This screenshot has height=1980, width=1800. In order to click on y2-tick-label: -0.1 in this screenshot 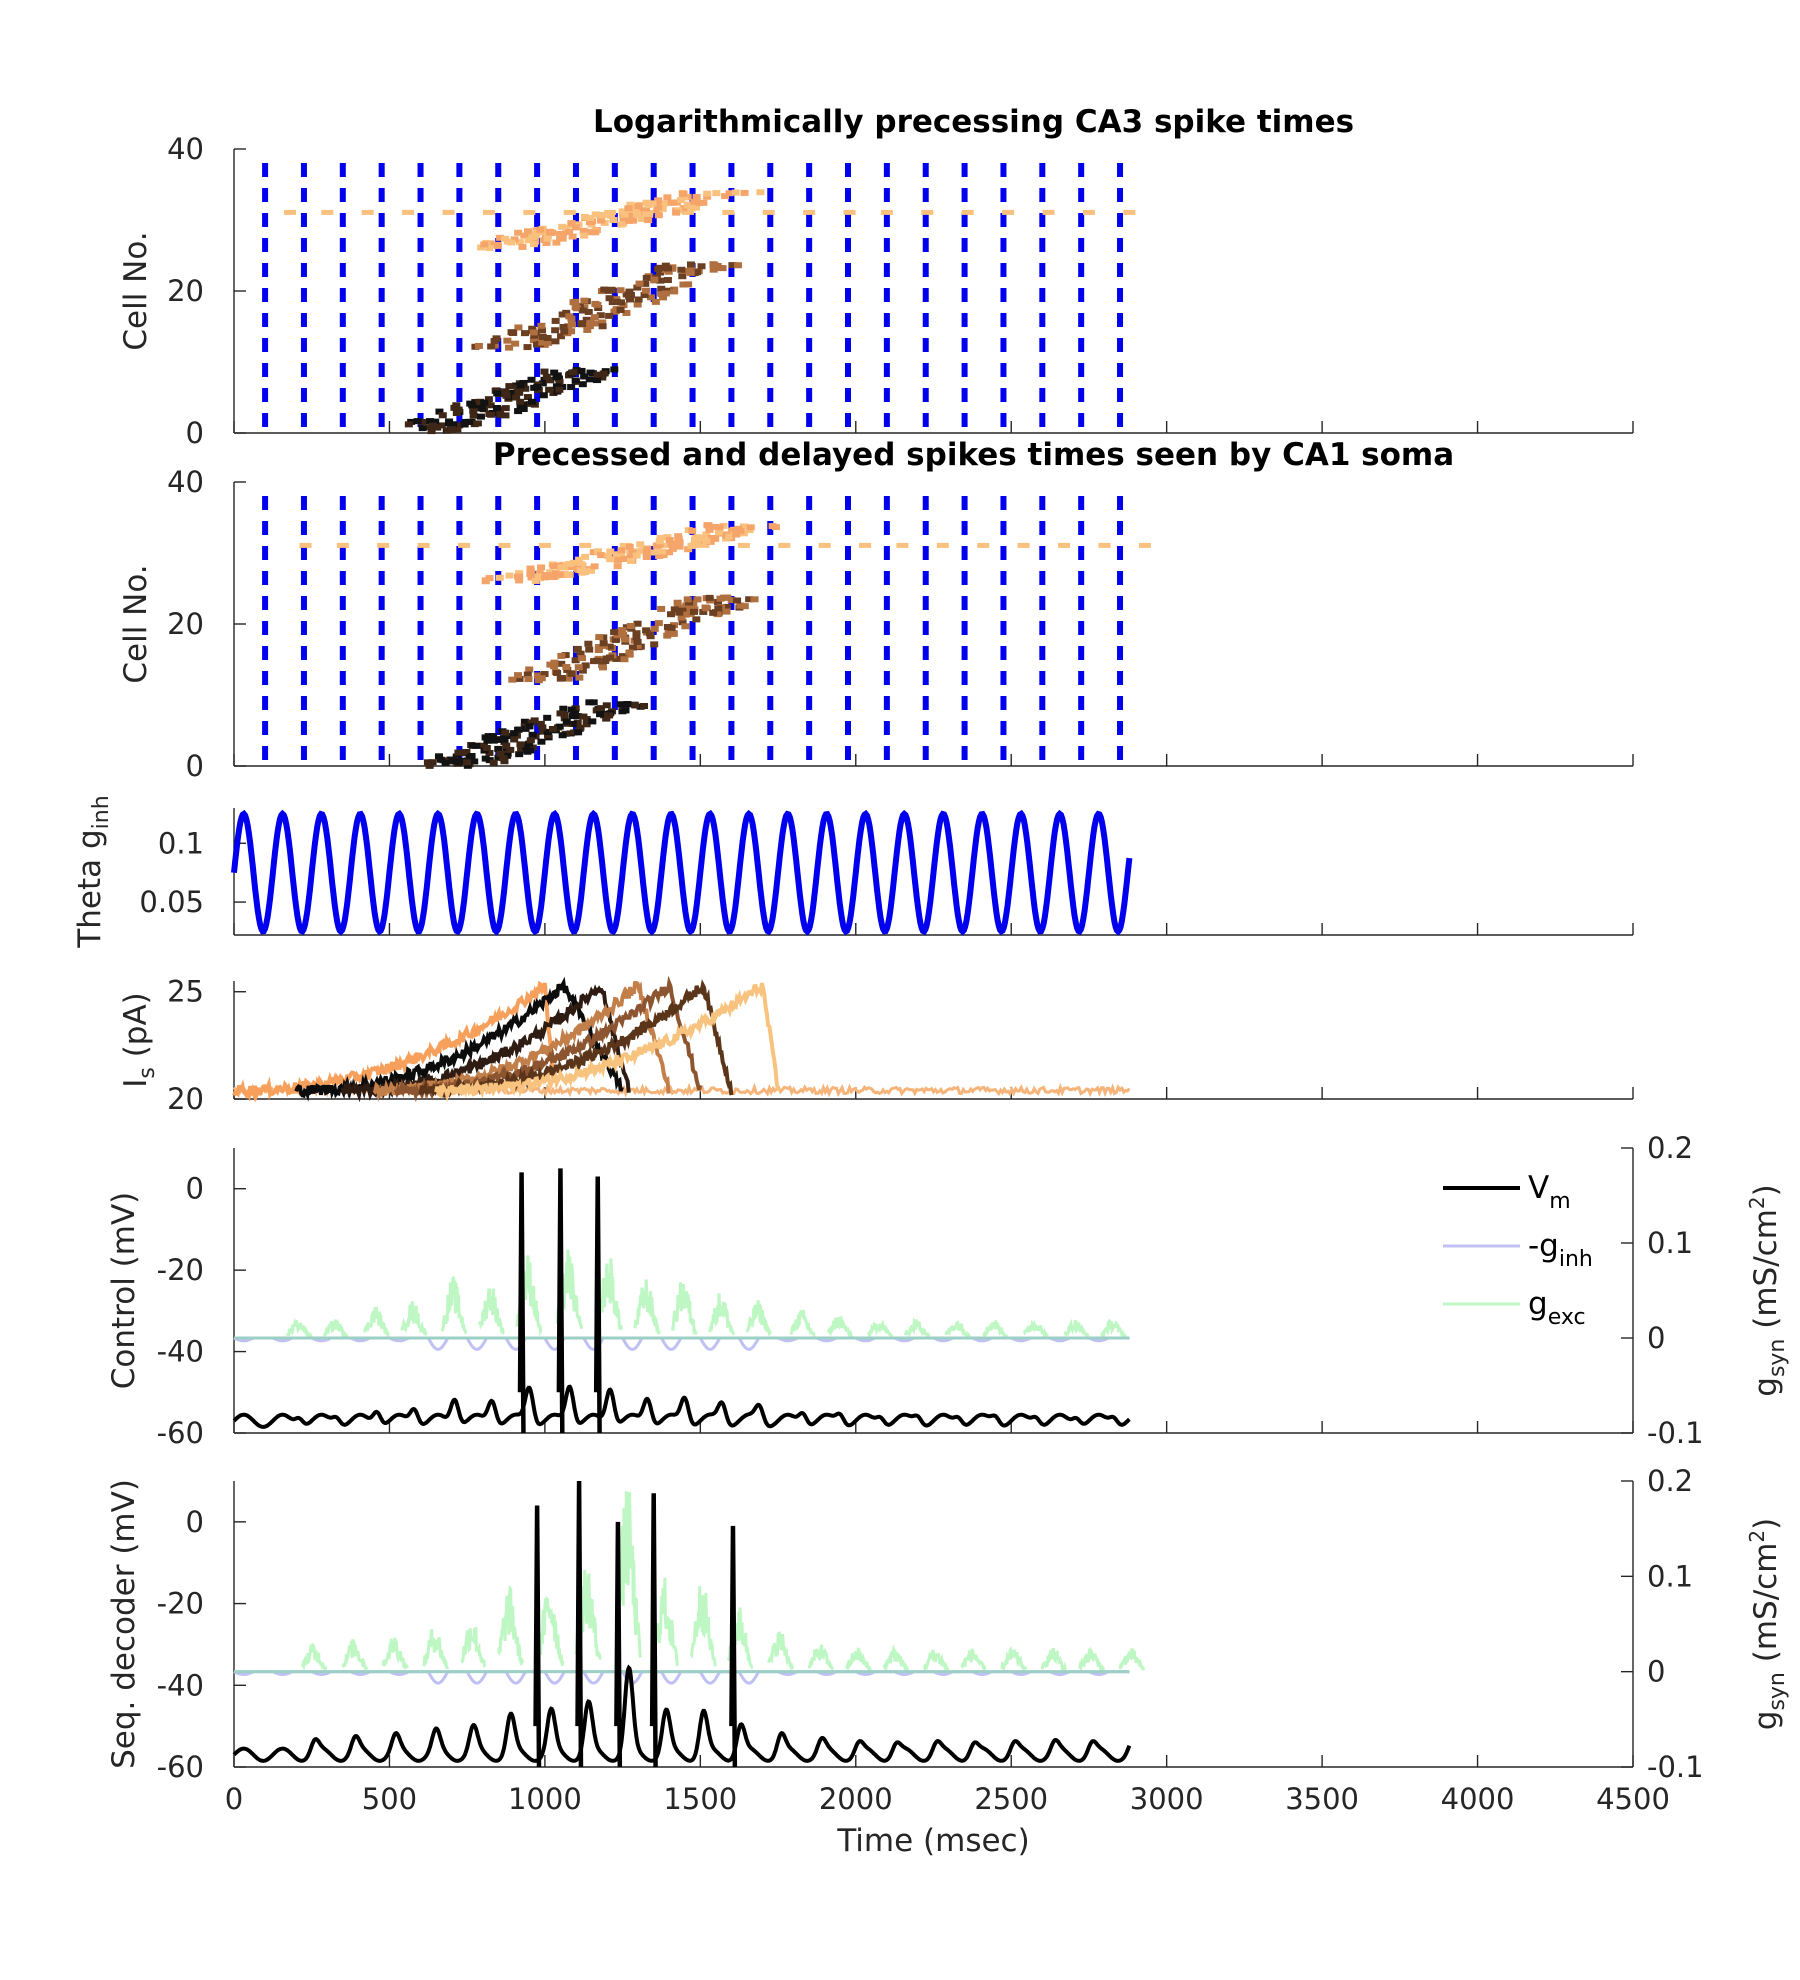, I will do `click(1675, 1767)`.